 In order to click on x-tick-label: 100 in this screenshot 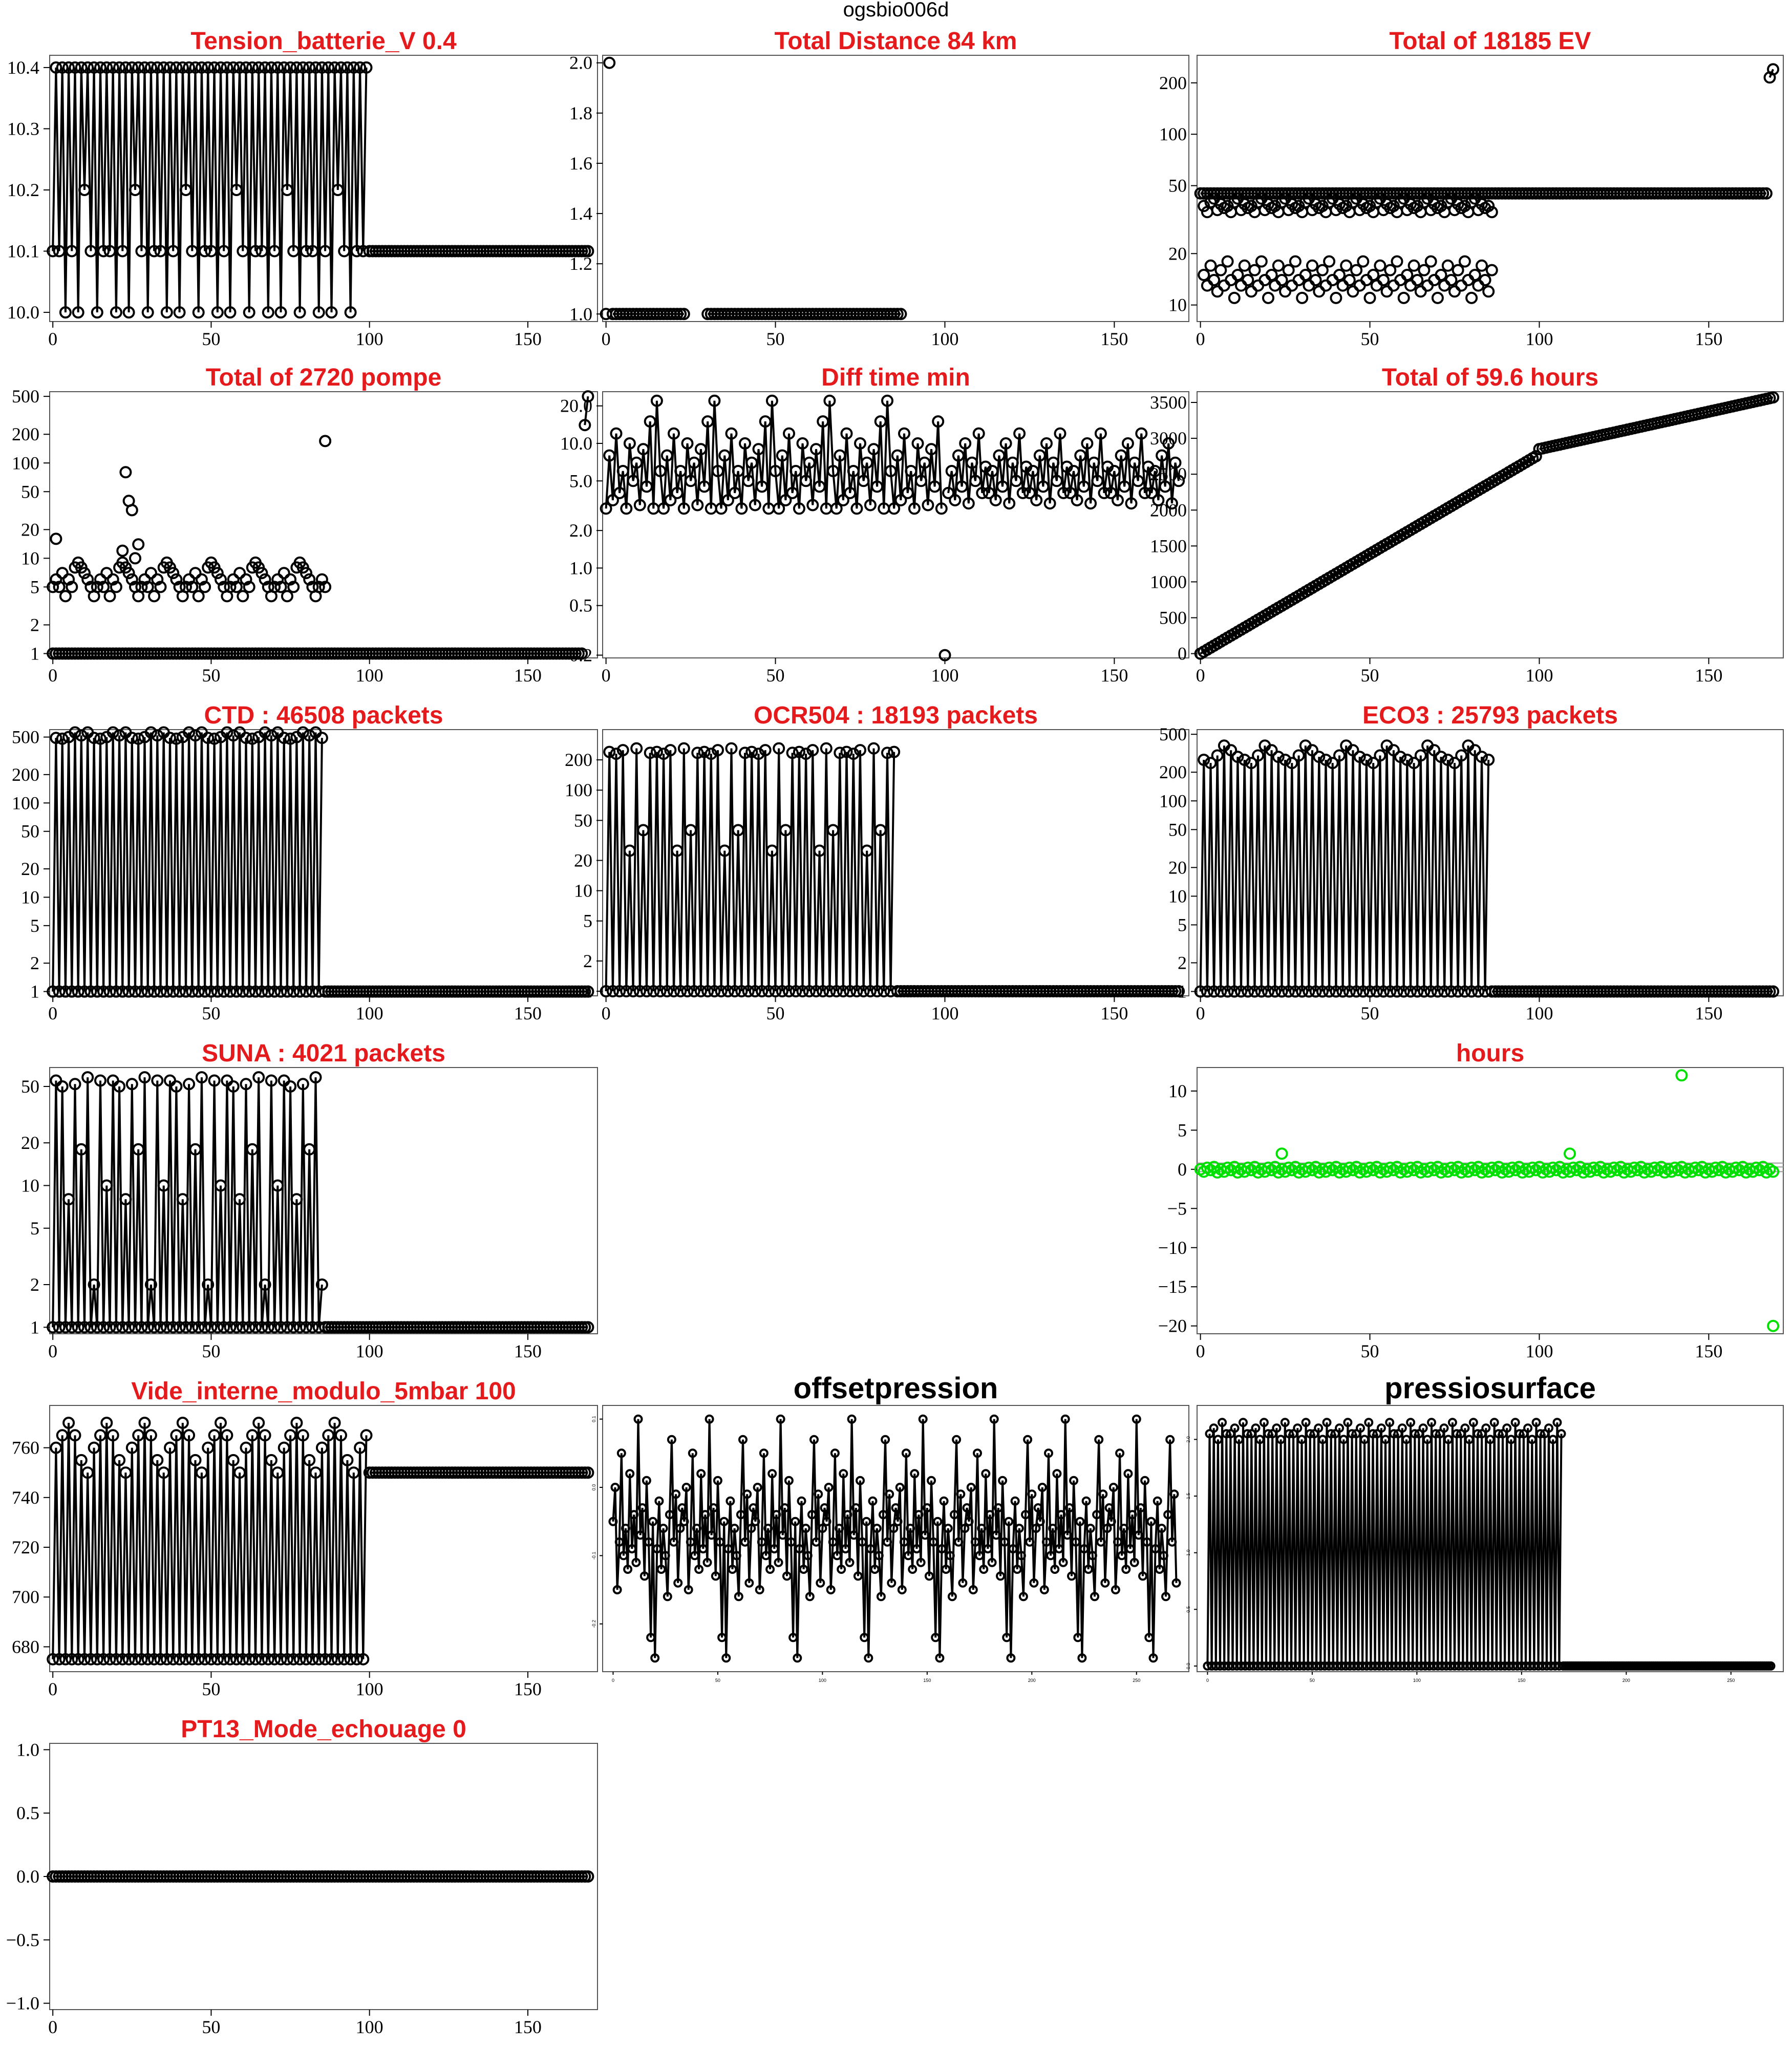, I will do `click(944, 339)`.